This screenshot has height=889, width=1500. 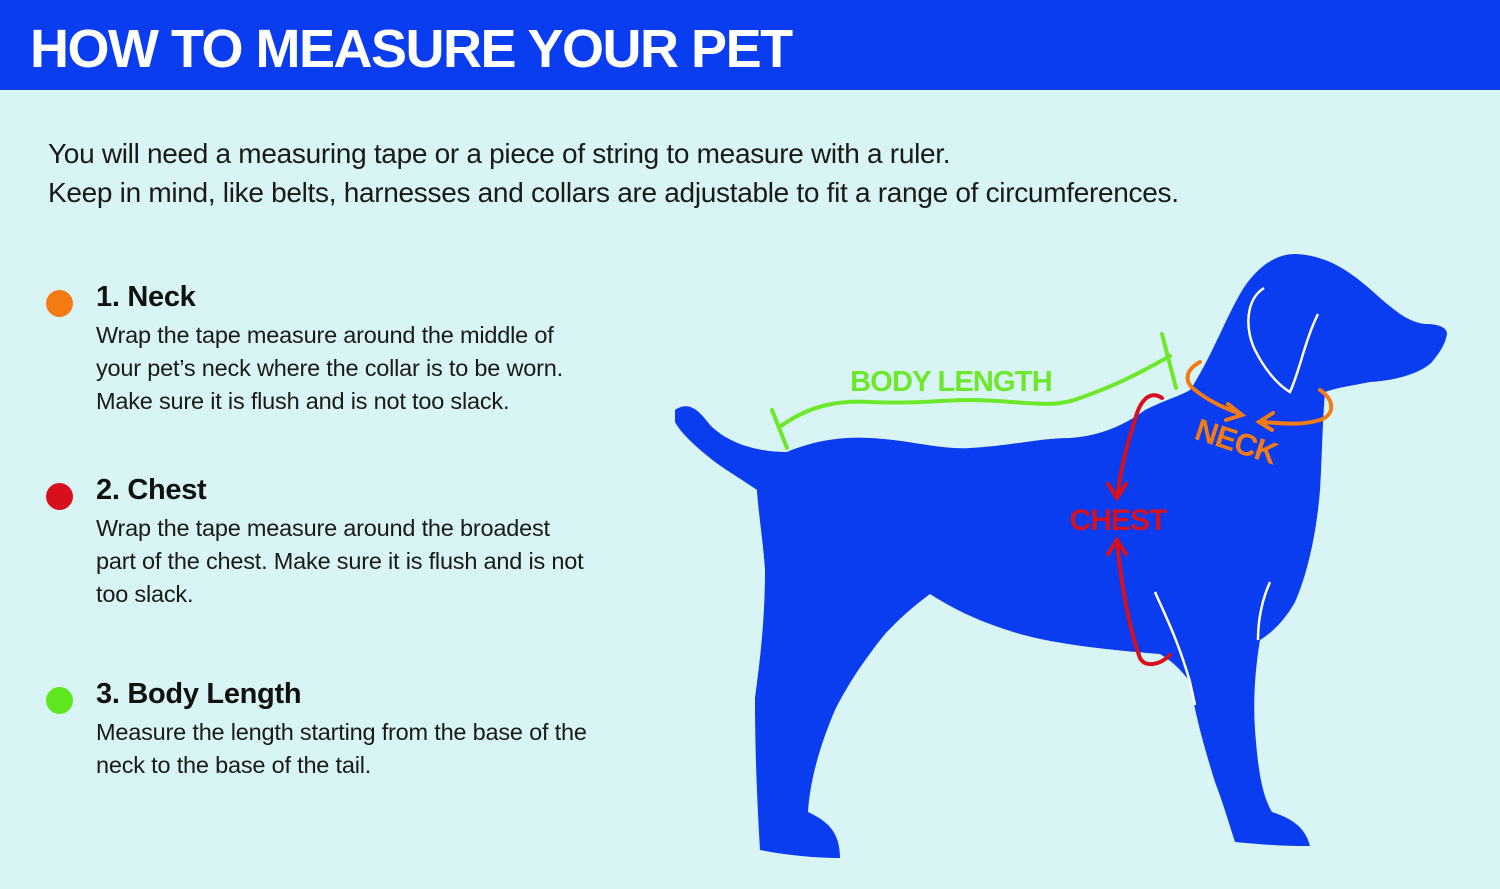 I want to click on body-length-curve, so click(x=975, y=391).